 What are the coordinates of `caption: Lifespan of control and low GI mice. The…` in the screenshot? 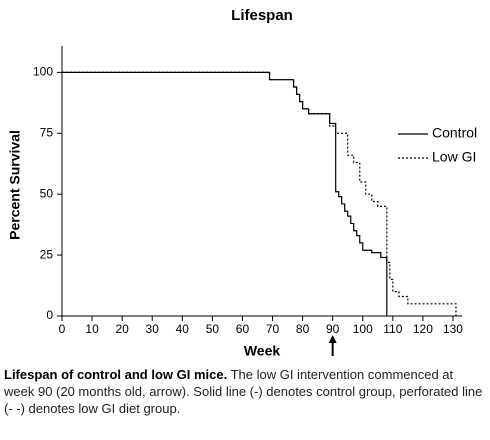 It's located at (245, 391).